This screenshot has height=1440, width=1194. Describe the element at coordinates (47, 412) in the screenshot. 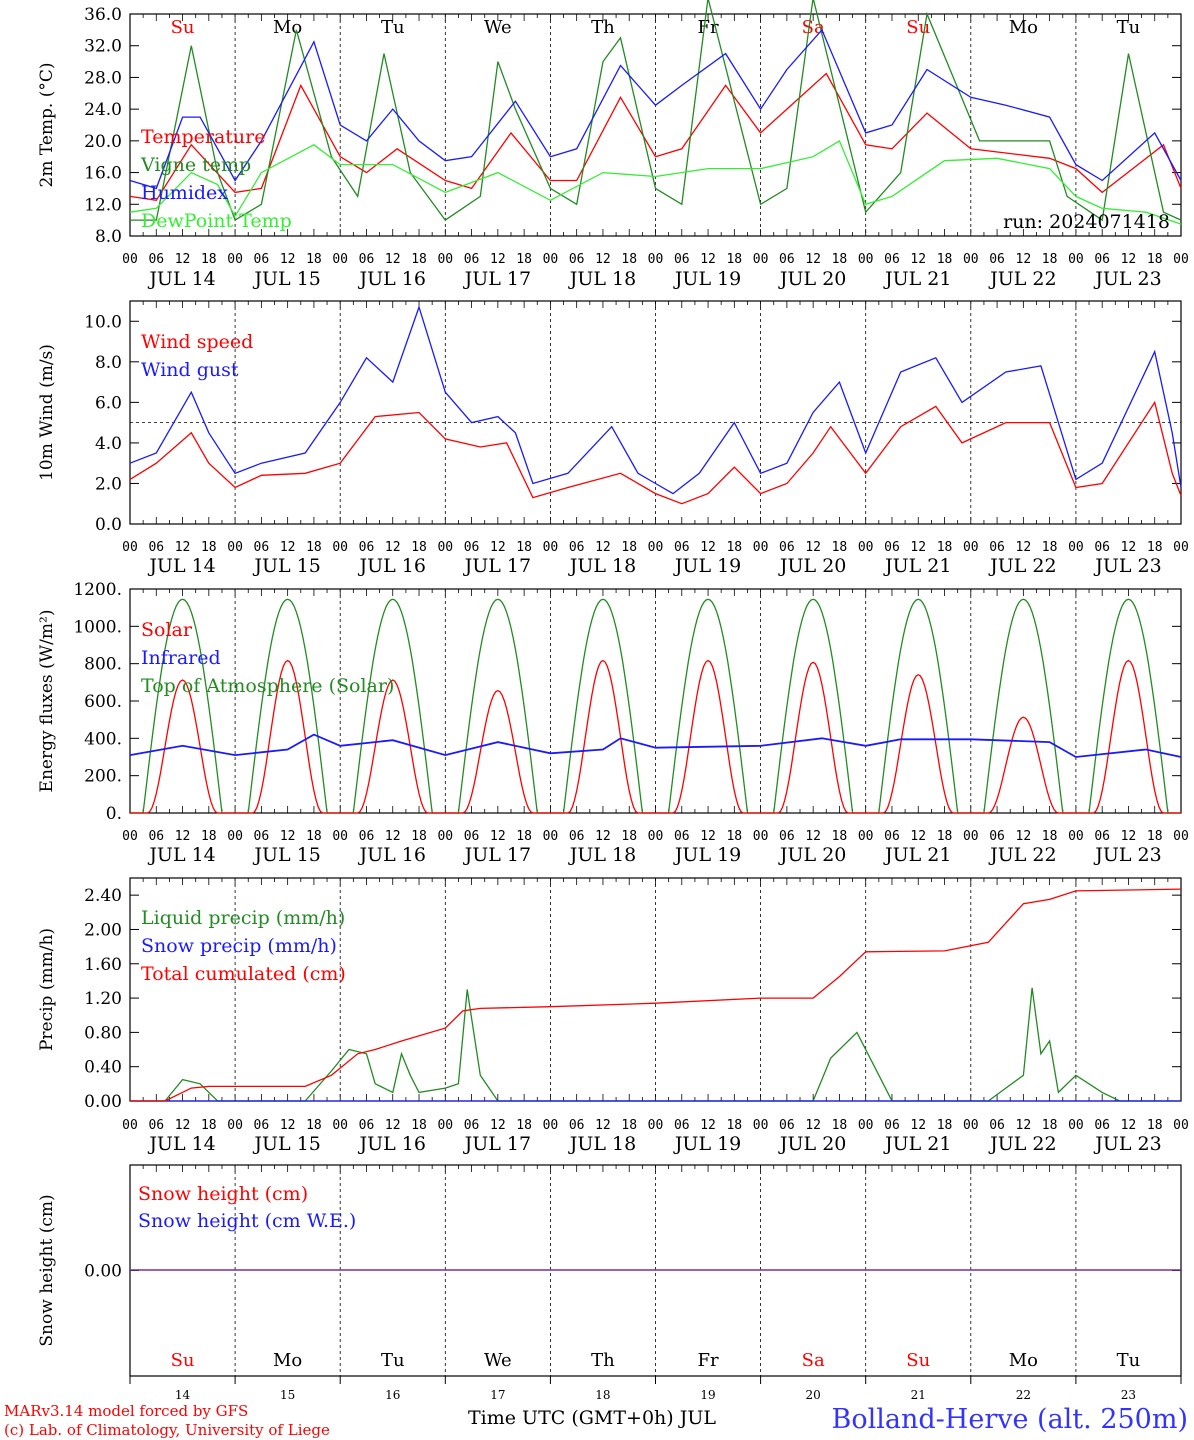

I see `y-axis-title: 10m Wind (m/s)` at that location.